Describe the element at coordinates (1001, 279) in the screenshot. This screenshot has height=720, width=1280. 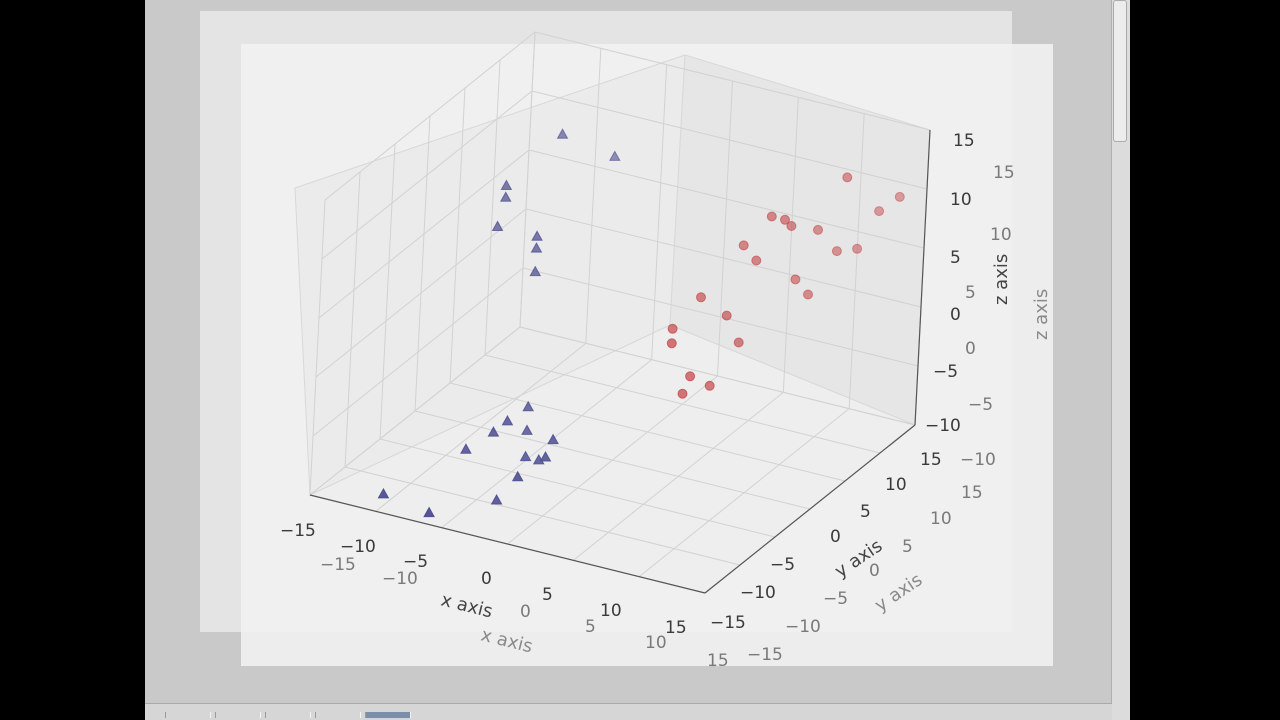
I see `z-axis-label: z axis` at that location.